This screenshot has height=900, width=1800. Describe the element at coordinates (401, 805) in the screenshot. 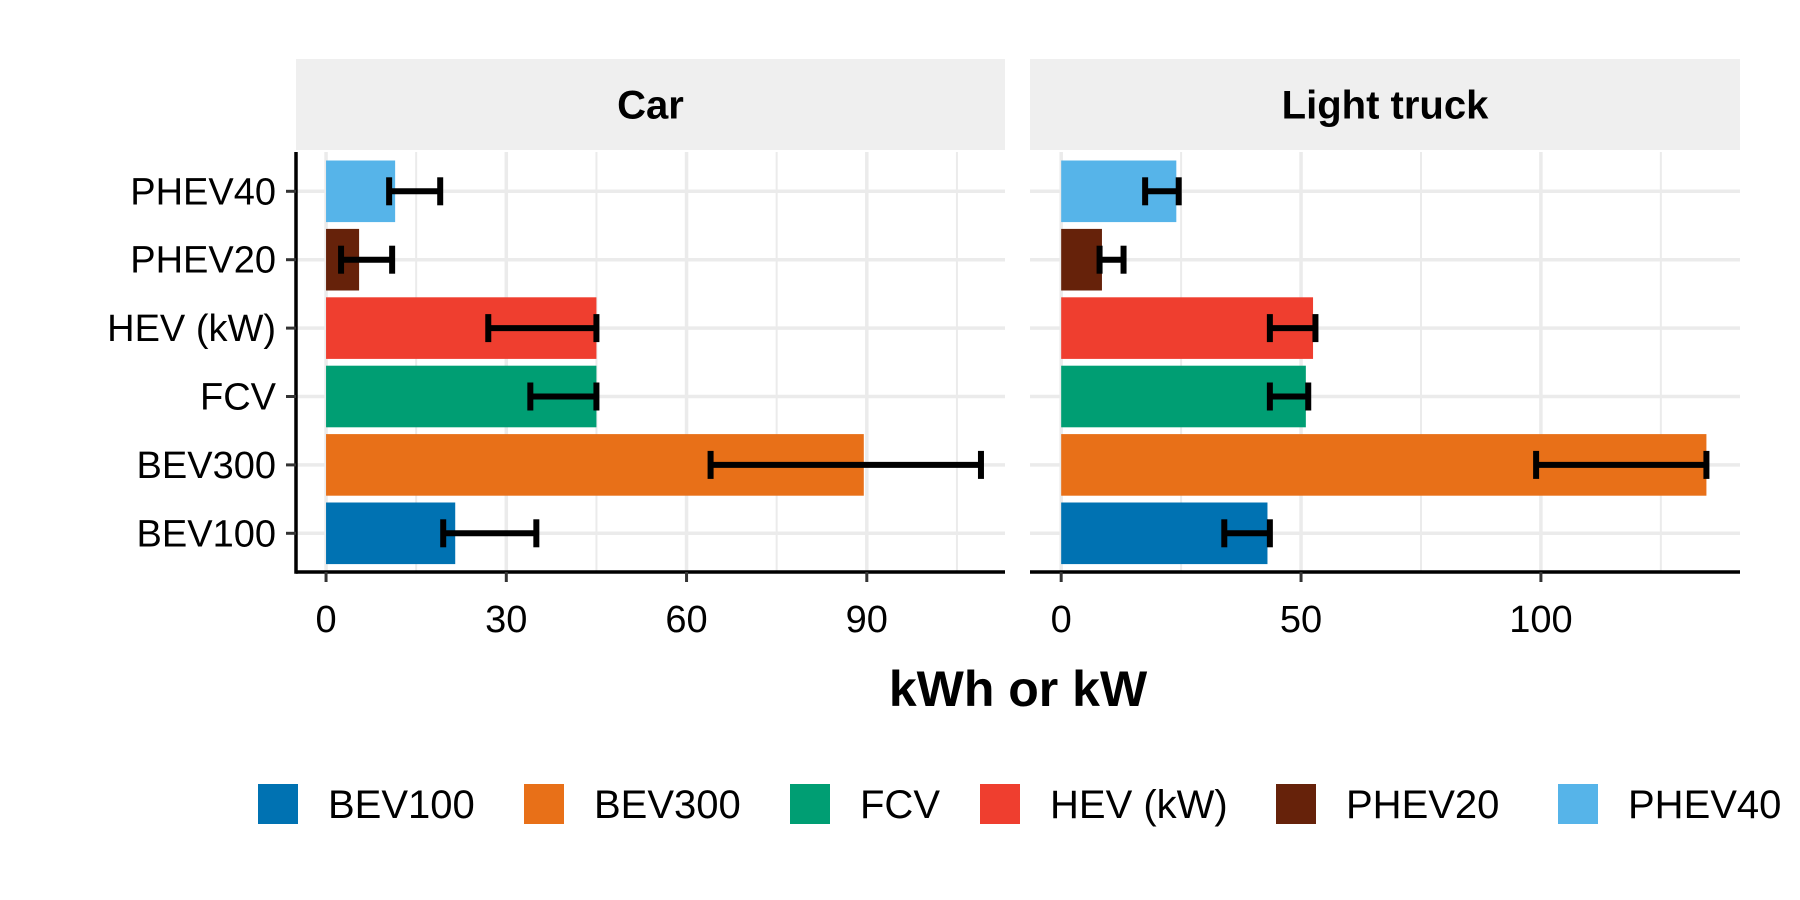

I see `legend-label: BEV100` at that location.